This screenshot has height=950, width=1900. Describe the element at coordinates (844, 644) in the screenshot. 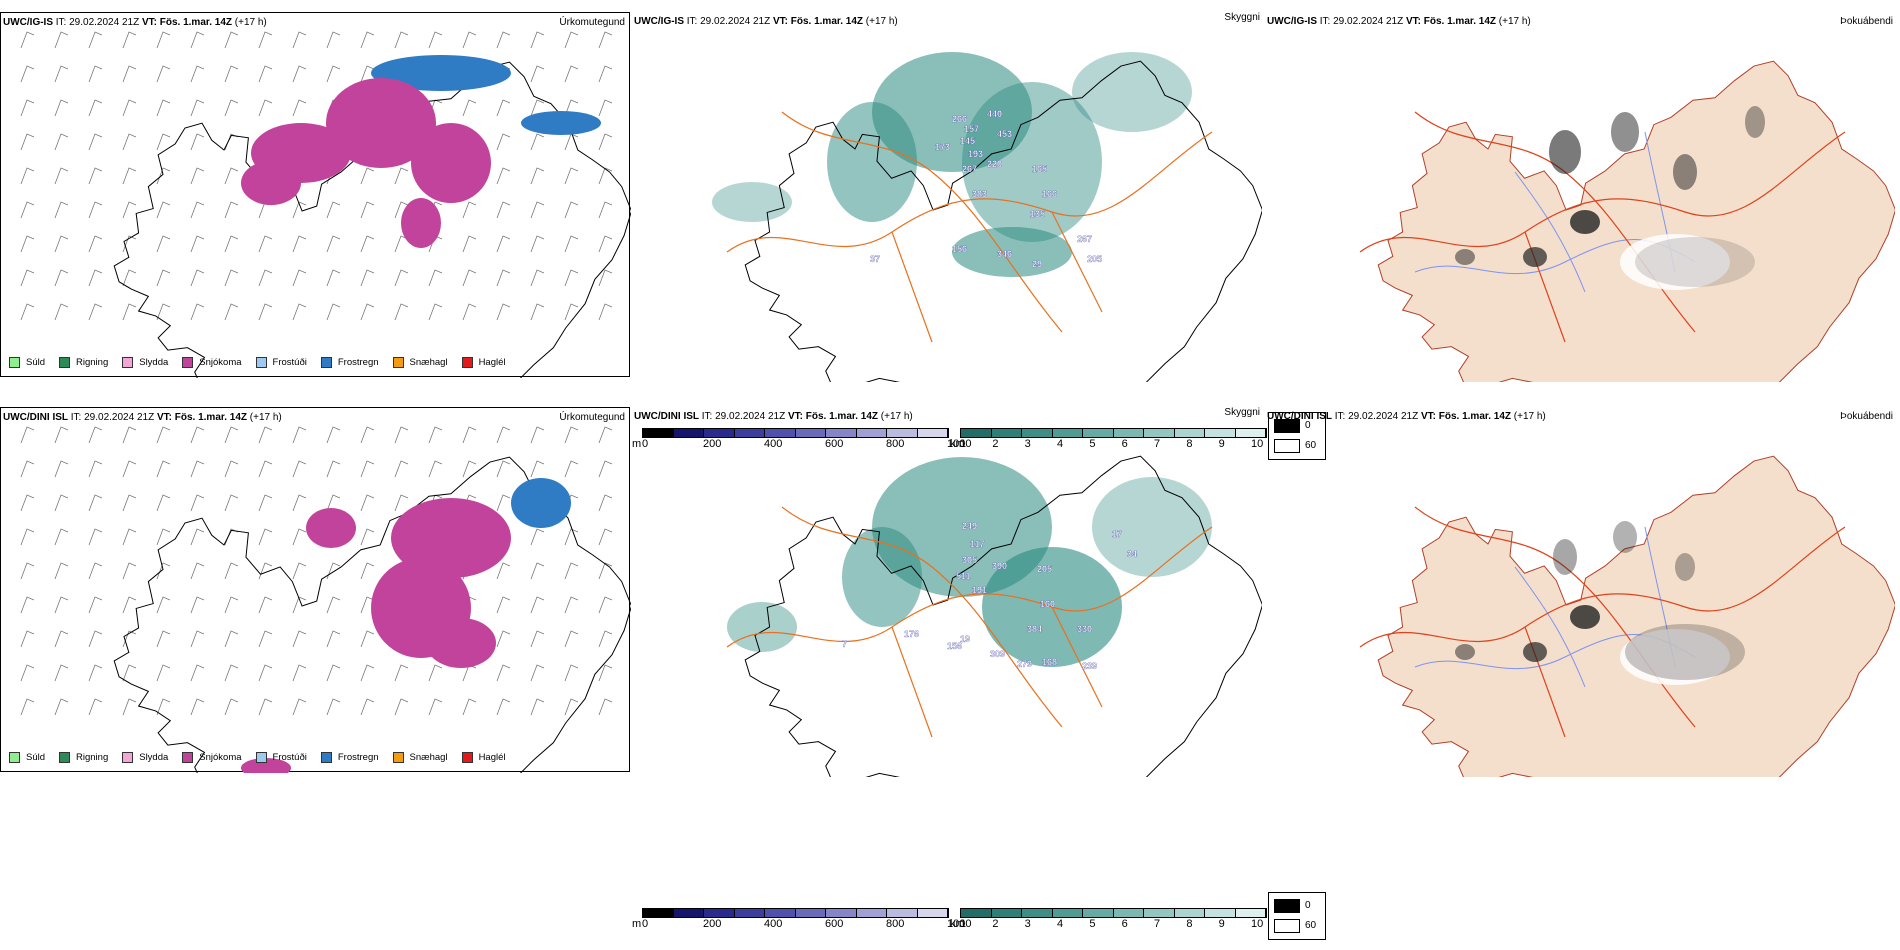

I see `visibility-value: 7` at that location.